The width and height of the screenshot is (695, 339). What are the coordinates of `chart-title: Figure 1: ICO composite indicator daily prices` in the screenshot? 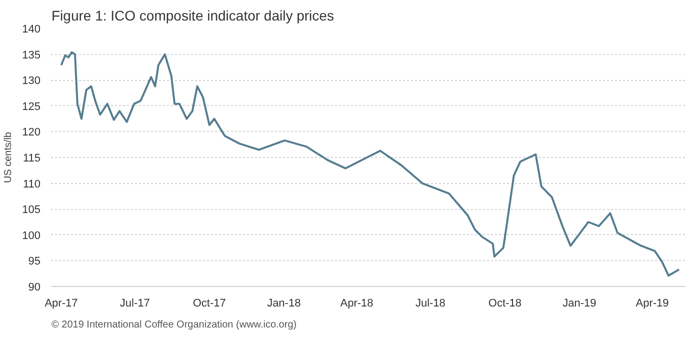 It's located at (193, 16).